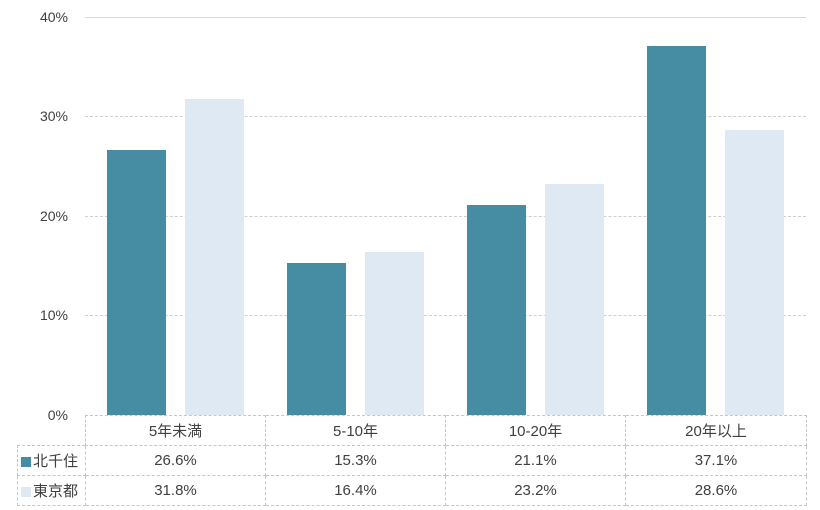 The image size is (820, 510). I want to click on table-cell: 16.4%, so click(355, 490).